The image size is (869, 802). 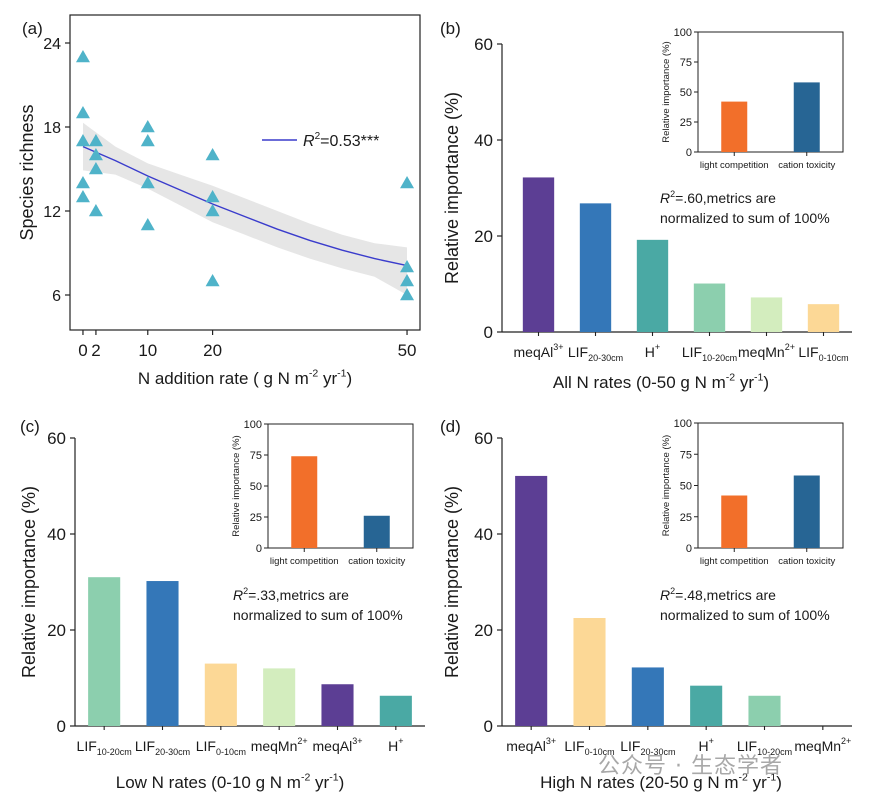 What do you see at coordinates (450, 28) in the screenshot?
I see `panel-label: (b)` at bounding box center [450, 28].